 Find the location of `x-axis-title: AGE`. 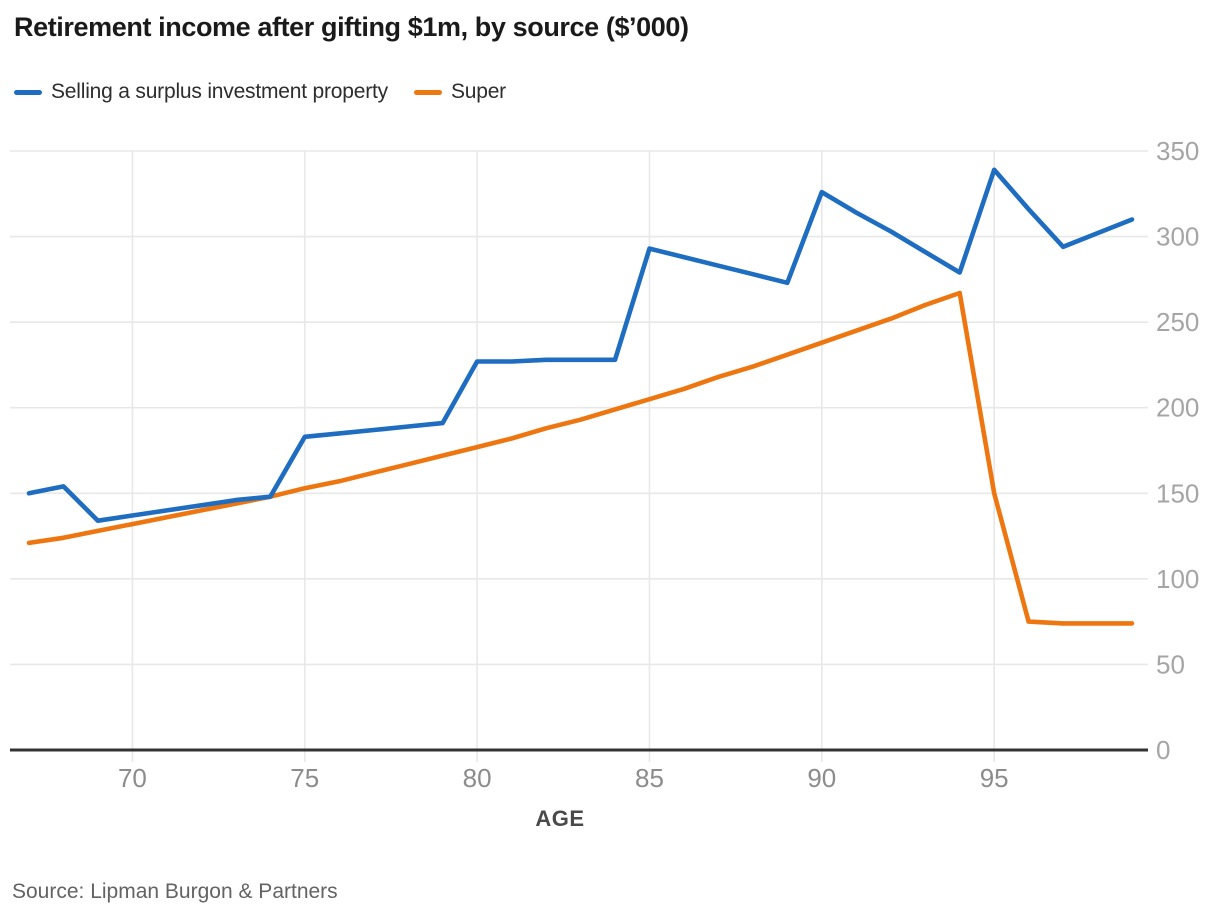

x-axis-title: AGE is located at coordinates (560, 818).